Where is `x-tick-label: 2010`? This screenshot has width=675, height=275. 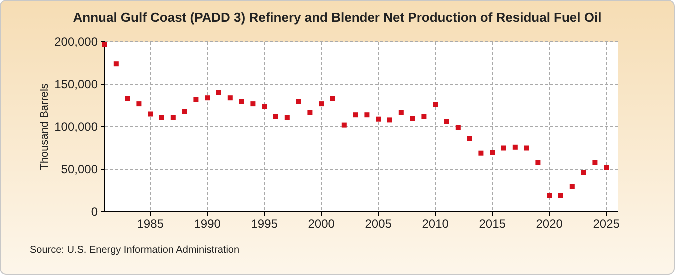
x-tick-label: 2010 is located at coordinates (436, 224).